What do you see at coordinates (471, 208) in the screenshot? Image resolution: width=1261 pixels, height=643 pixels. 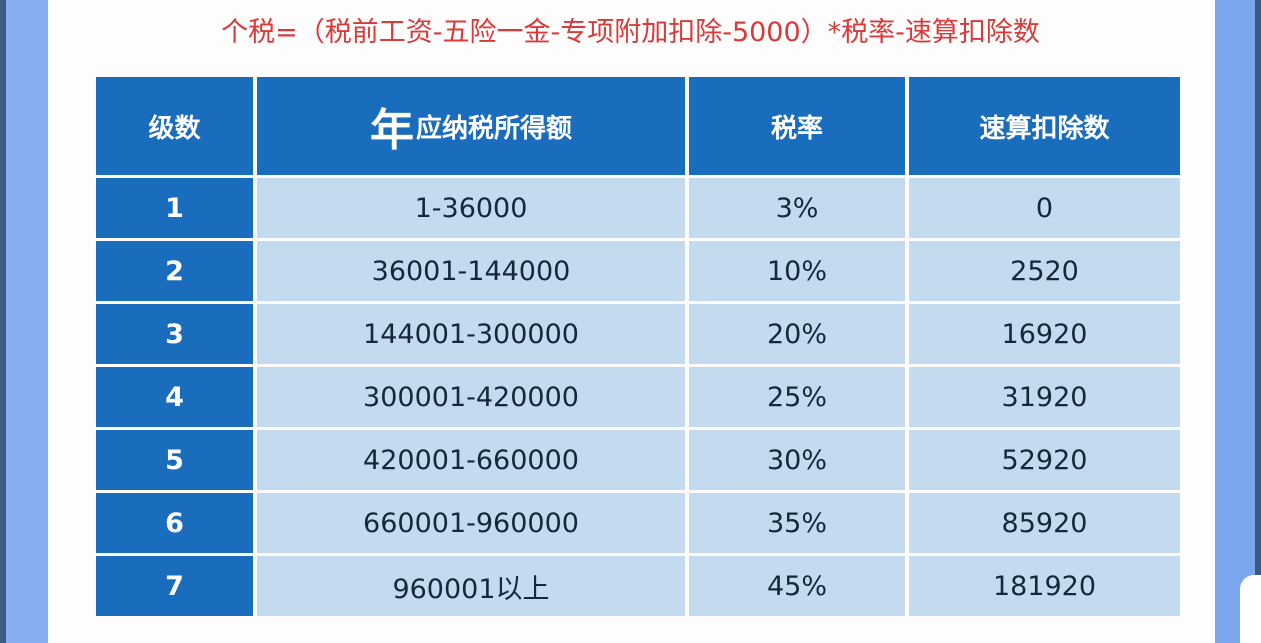 I see `cell-range: 1-36000` at bounding box center [471, 208].